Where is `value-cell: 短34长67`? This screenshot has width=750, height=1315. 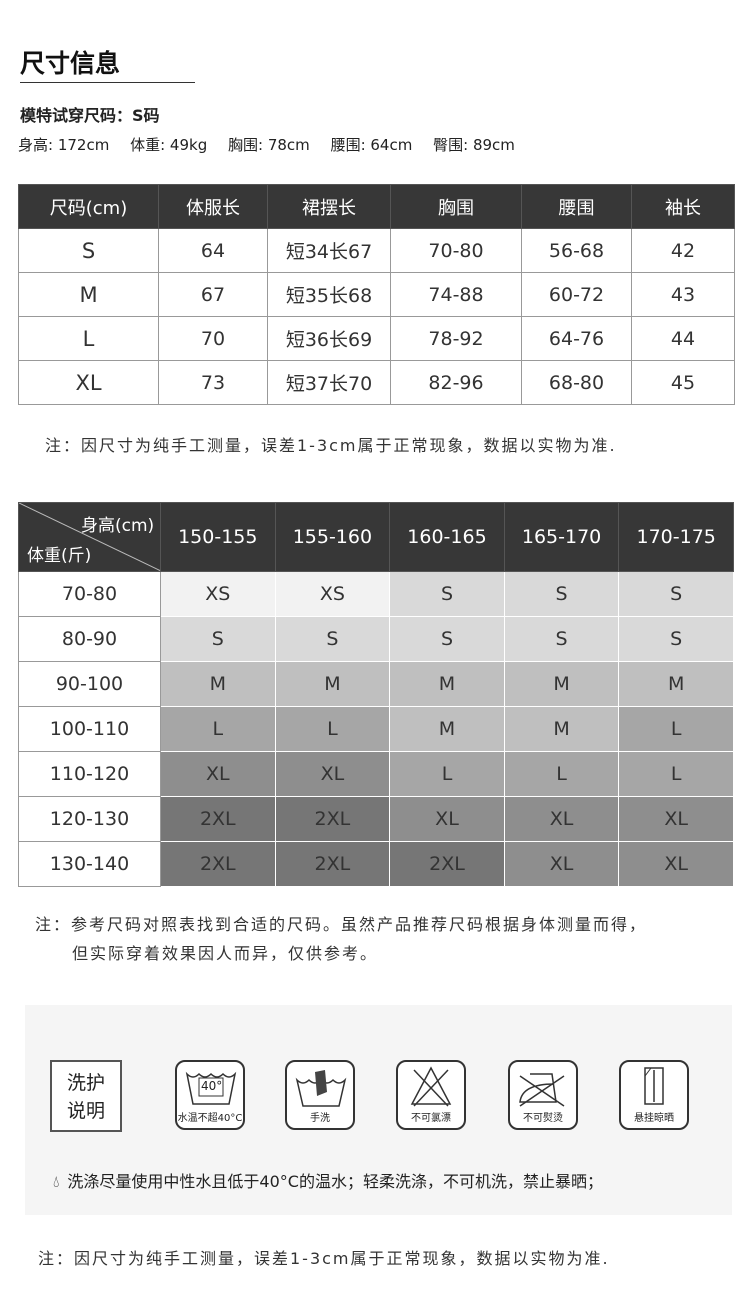 value-cell: 短34长67 is located at coordinates (329, 250).